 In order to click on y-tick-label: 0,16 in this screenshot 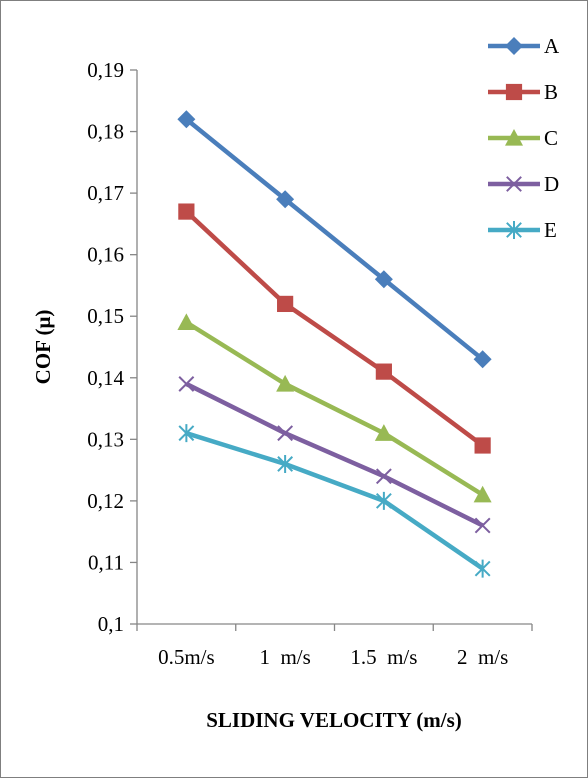, I will do `click(105, 255)`.